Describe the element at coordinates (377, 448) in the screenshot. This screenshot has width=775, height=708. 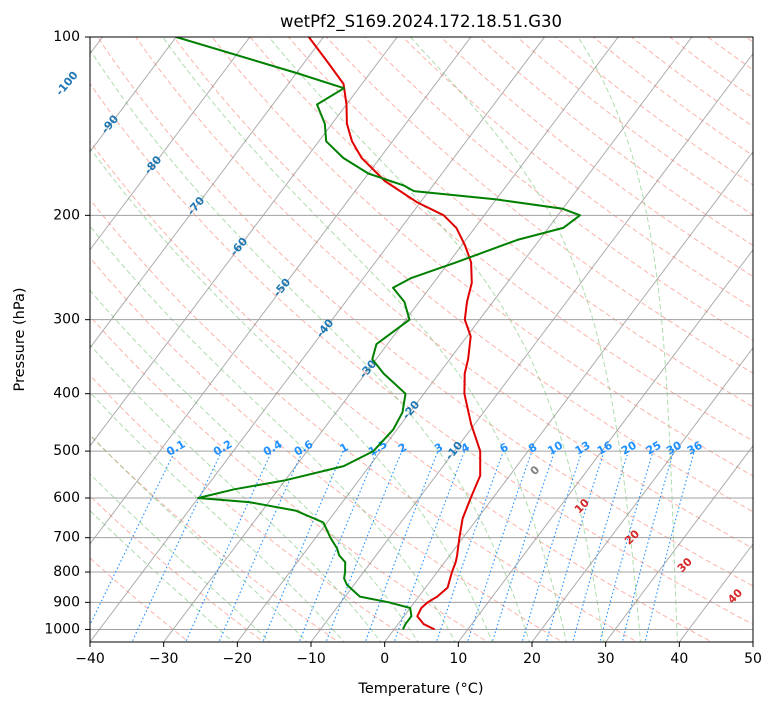
I see `mixing-ratio-label: 1.5` at that location.